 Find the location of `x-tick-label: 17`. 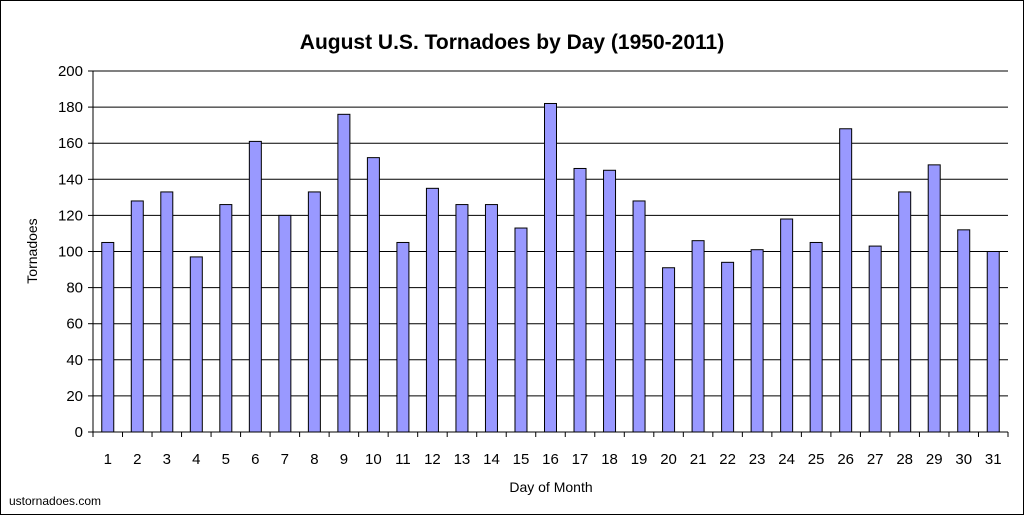

x-tick-label: 17 is located at coordinates (580, 459).